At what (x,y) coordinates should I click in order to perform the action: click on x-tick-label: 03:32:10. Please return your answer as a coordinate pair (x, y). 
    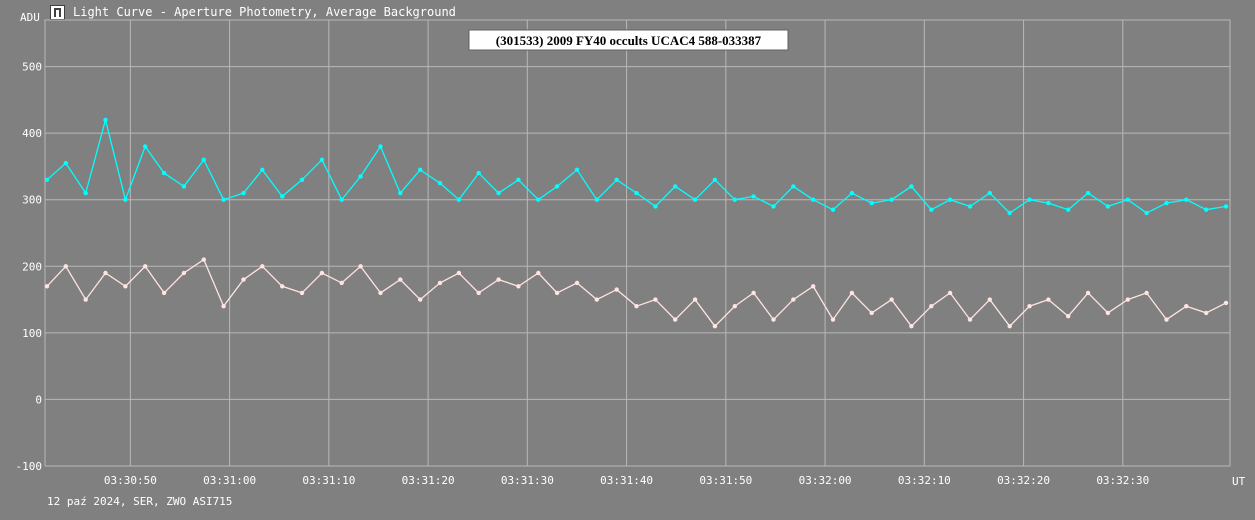
    Looking at the image, I should click on (924, 480).